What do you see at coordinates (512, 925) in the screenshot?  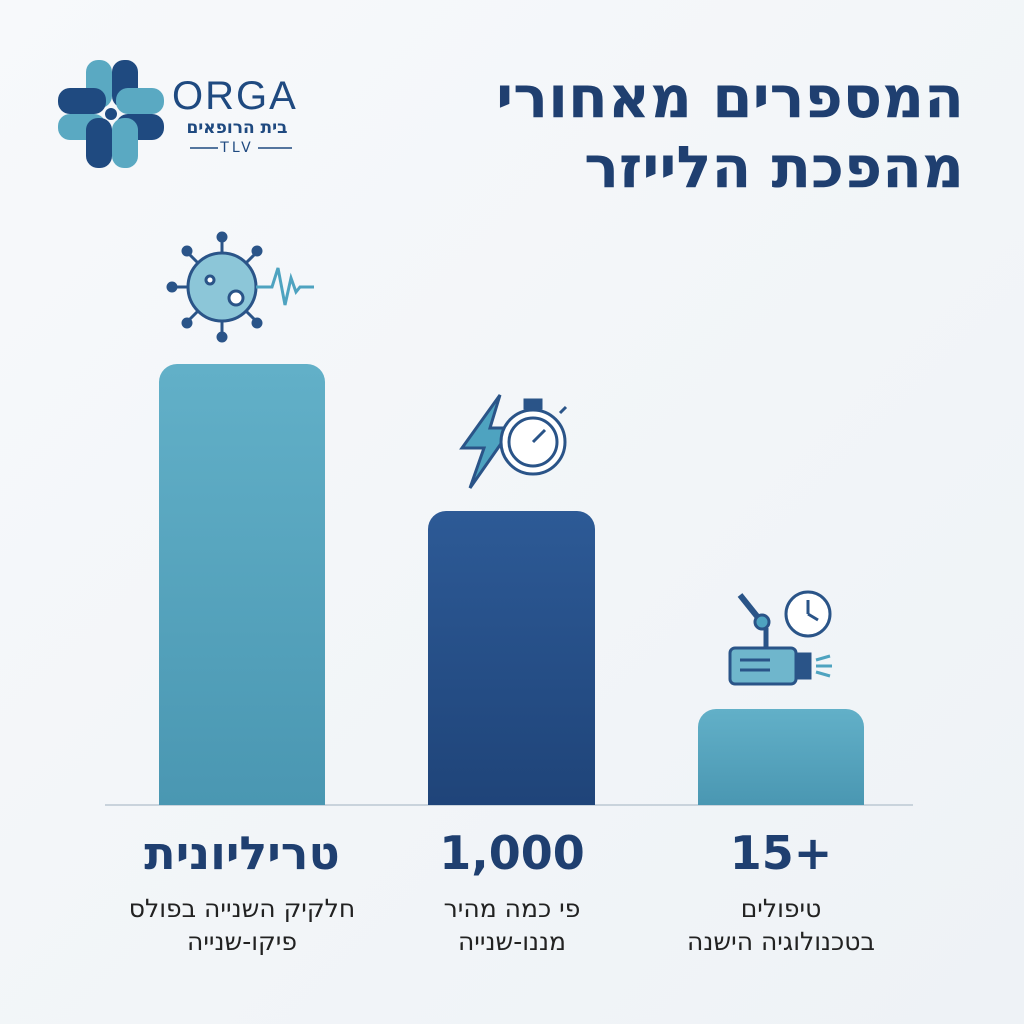 I see `stat-caption: פי כמה מהיר מננו-שנייה` at bounding box center [512, 925].